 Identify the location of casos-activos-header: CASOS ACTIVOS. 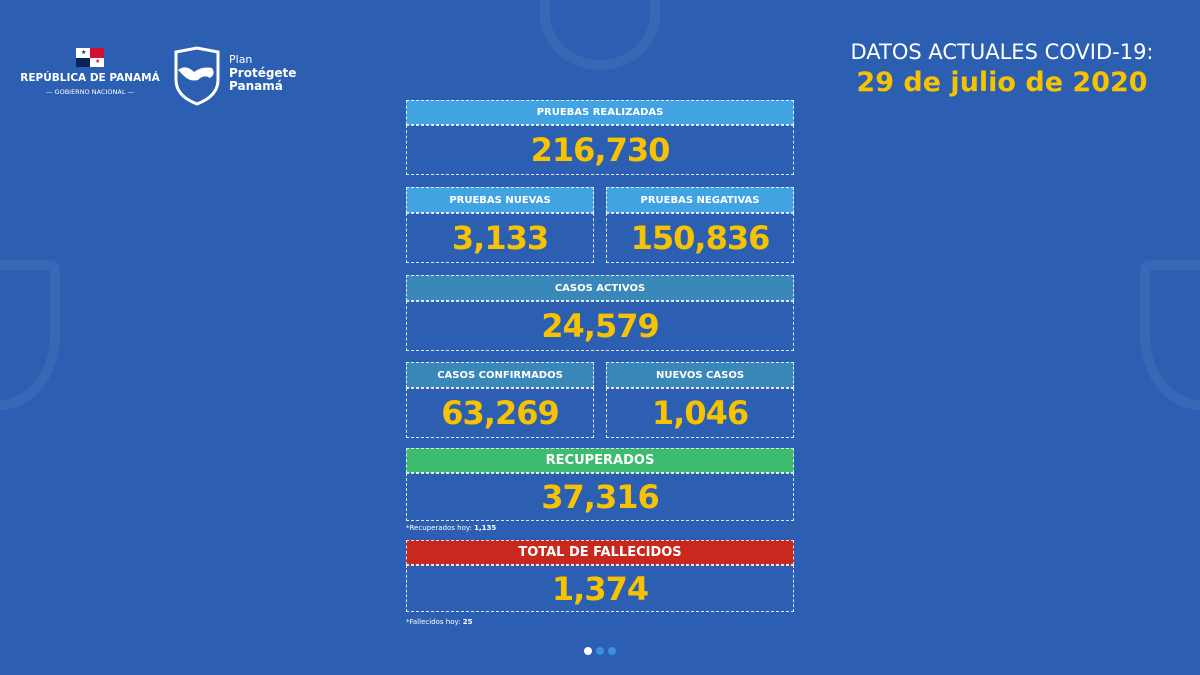
(600, 288).